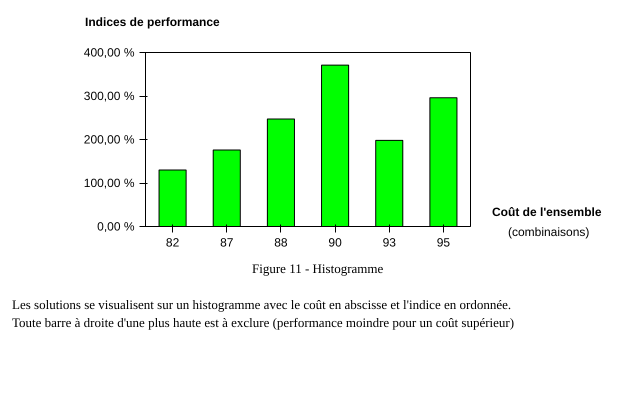 The image size is (638, 398). Describe the element at coordinates (109, 53) in the screenshot. I see `y-tick-label: 400,00 %` at that location.